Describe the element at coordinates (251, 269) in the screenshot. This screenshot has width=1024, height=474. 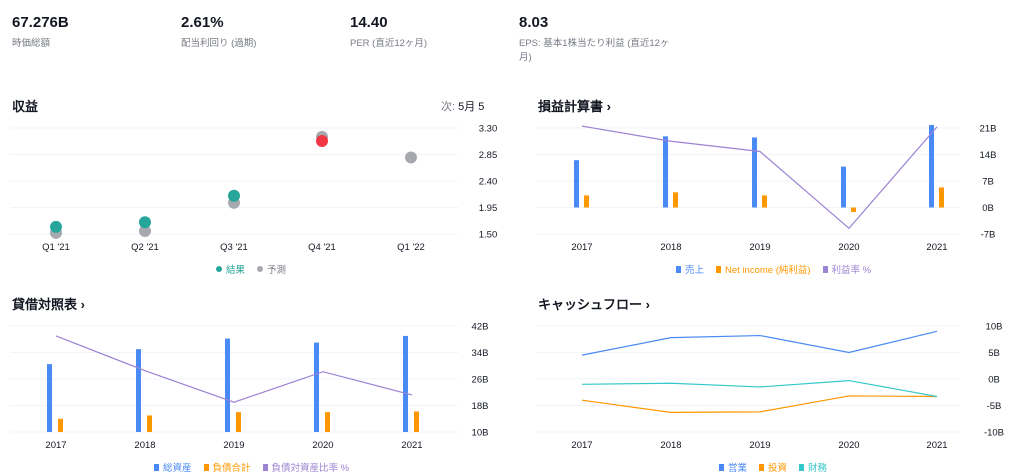
I see `earnings-legend: 結果 予測` at that location.